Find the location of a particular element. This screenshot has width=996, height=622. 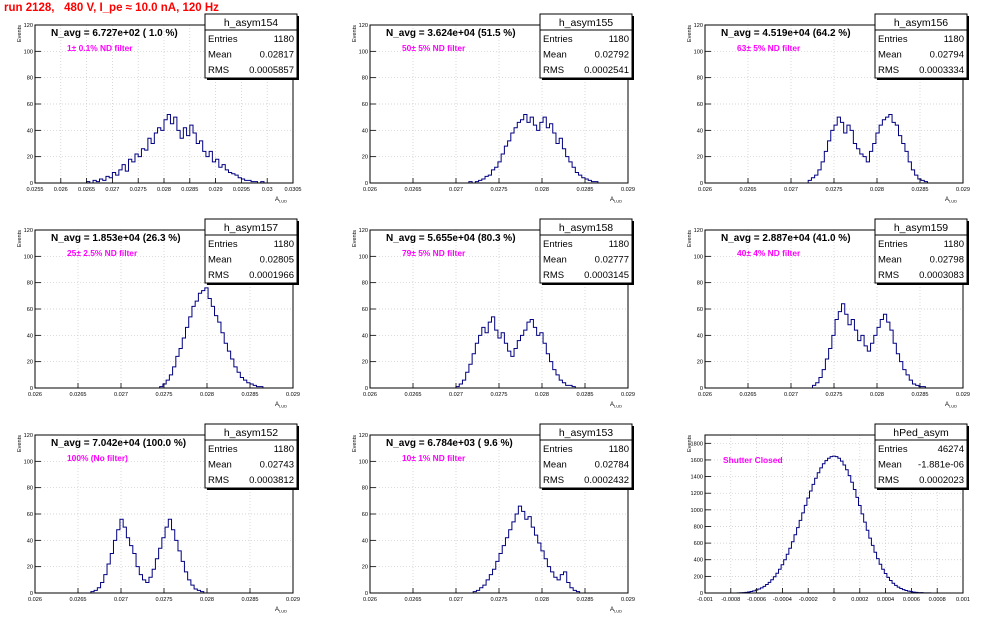

stats-value-mean: 0.02784 is located at coordinates (612, 465).